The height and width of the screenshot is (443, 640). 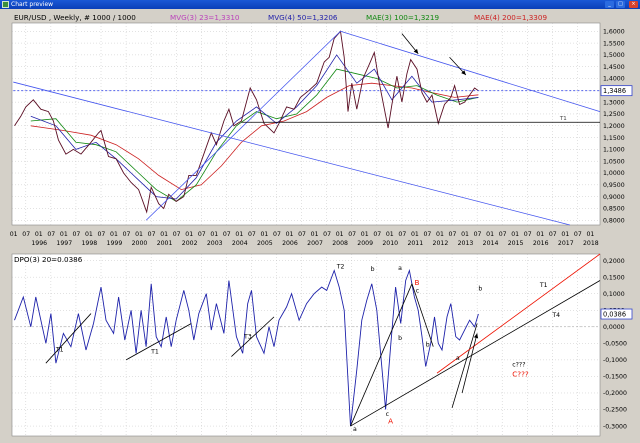 I want to click on dpo-last-value: 0,0386, so click(x=614, y=315).